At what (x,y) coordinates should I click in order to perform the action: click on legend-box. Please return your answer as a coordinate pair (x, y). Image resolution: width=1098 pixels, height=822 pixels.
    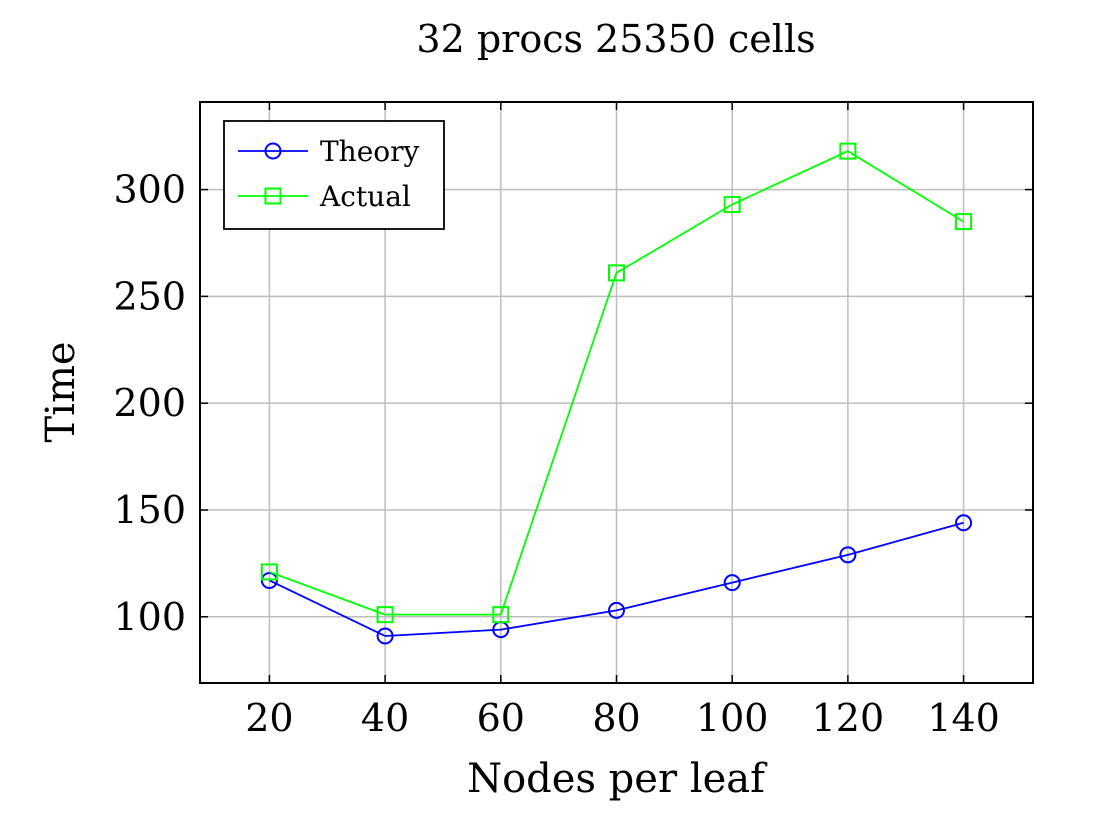
    Looking at the image, I should click on (334, 175).